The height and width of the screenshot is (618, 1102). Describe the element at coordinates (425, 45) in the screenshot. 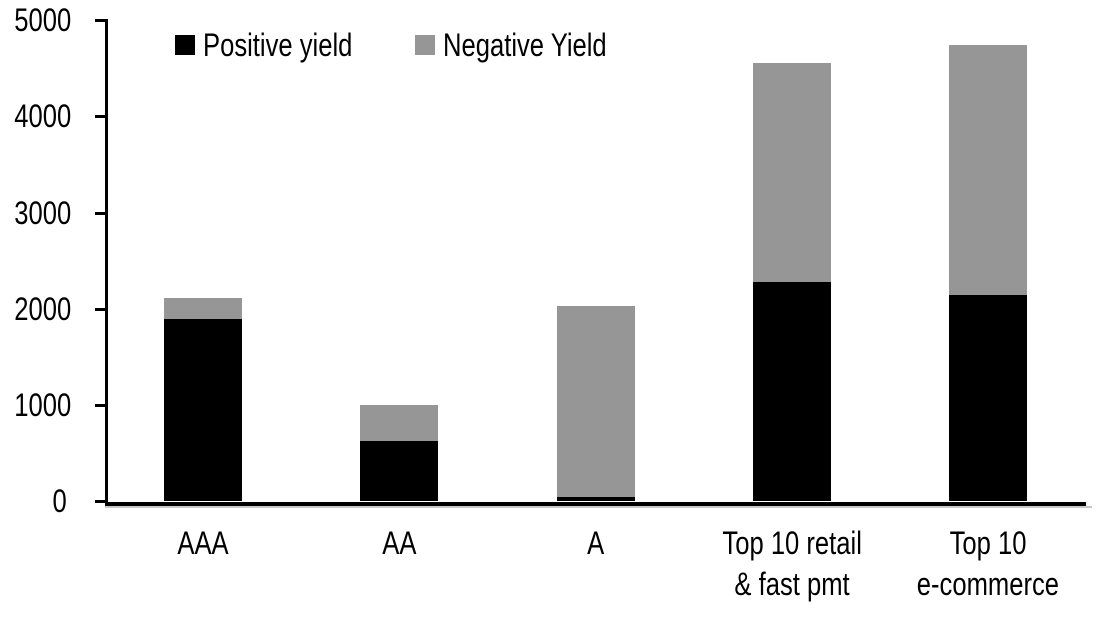

I see `legend-swatch-negative-yield` at that location.